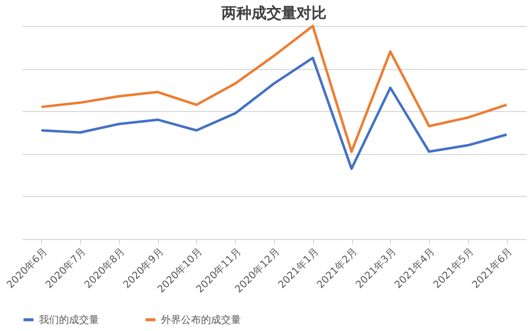  I want to click on chart-title: 两种成交量对比, so click(273, 13).